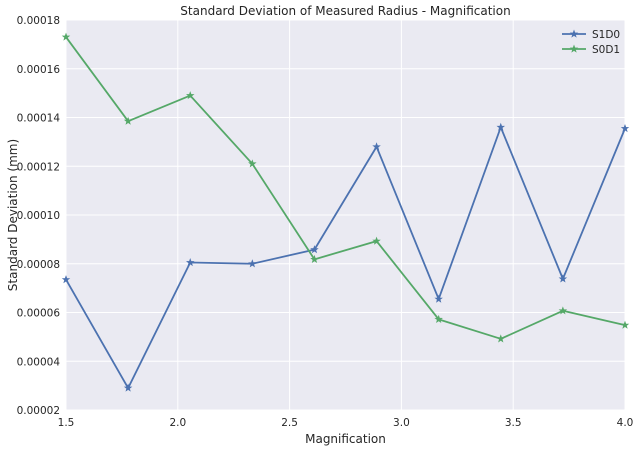 The image size is (638, 452). Describe the element at coordinates (38, 167) in the screenshot. I see `y-tick-label: 0.00012` at that location.